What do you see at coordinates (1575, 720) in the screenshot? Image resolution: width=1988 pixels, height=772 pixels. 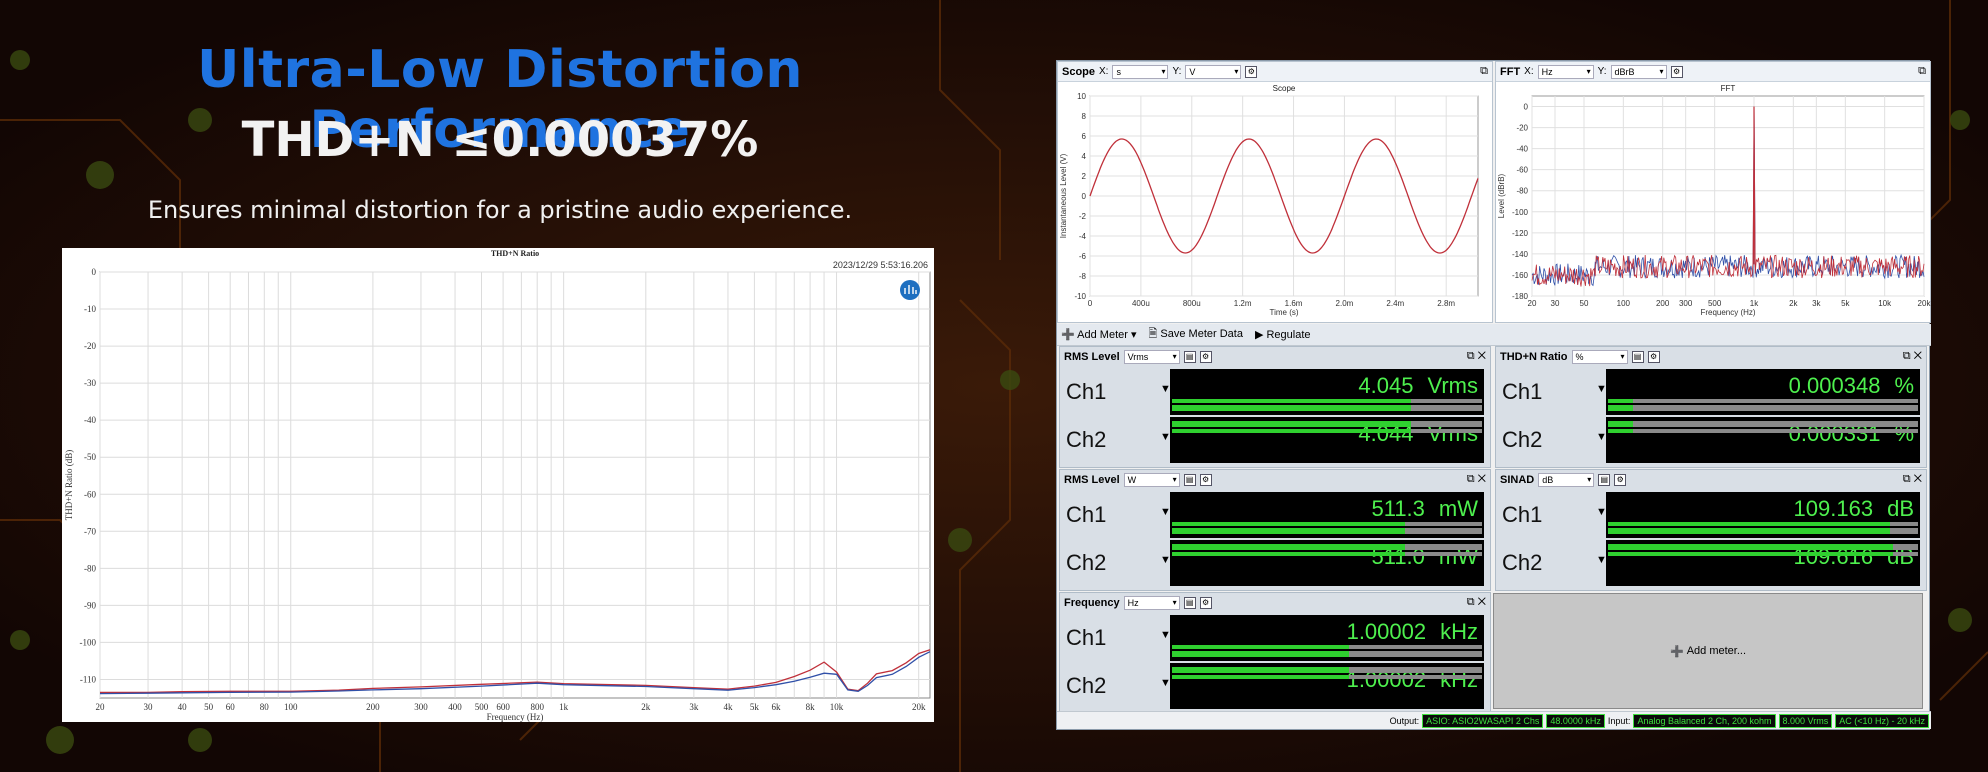 I see `sample-rate: 48.0000 kHz` at bounding box center [1575, 720].